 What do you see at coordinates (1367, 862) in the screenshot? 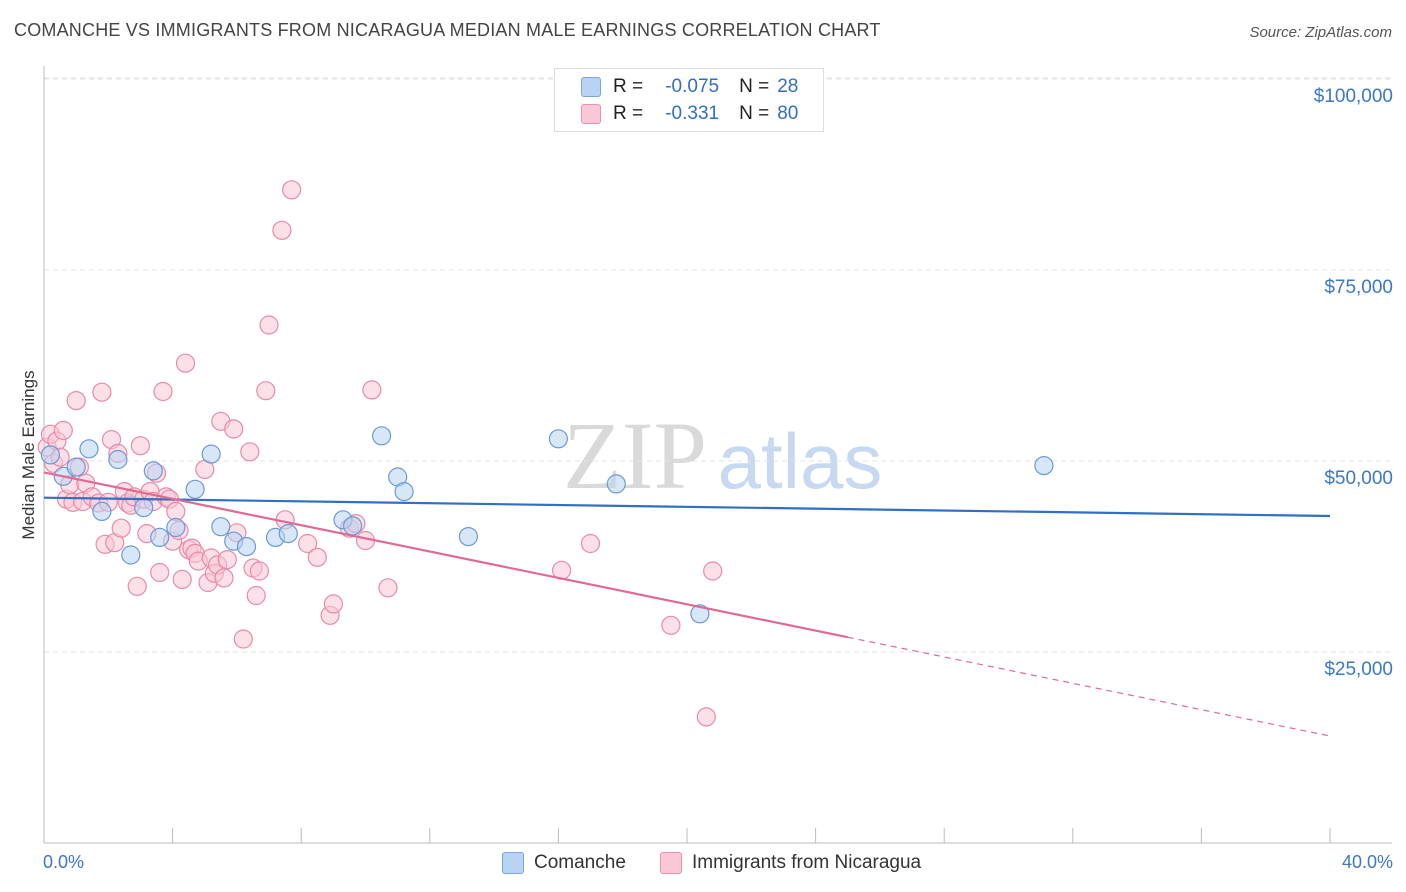
I see `x-tick-label-max: 40.0%` at bounding box center [1367, 862].